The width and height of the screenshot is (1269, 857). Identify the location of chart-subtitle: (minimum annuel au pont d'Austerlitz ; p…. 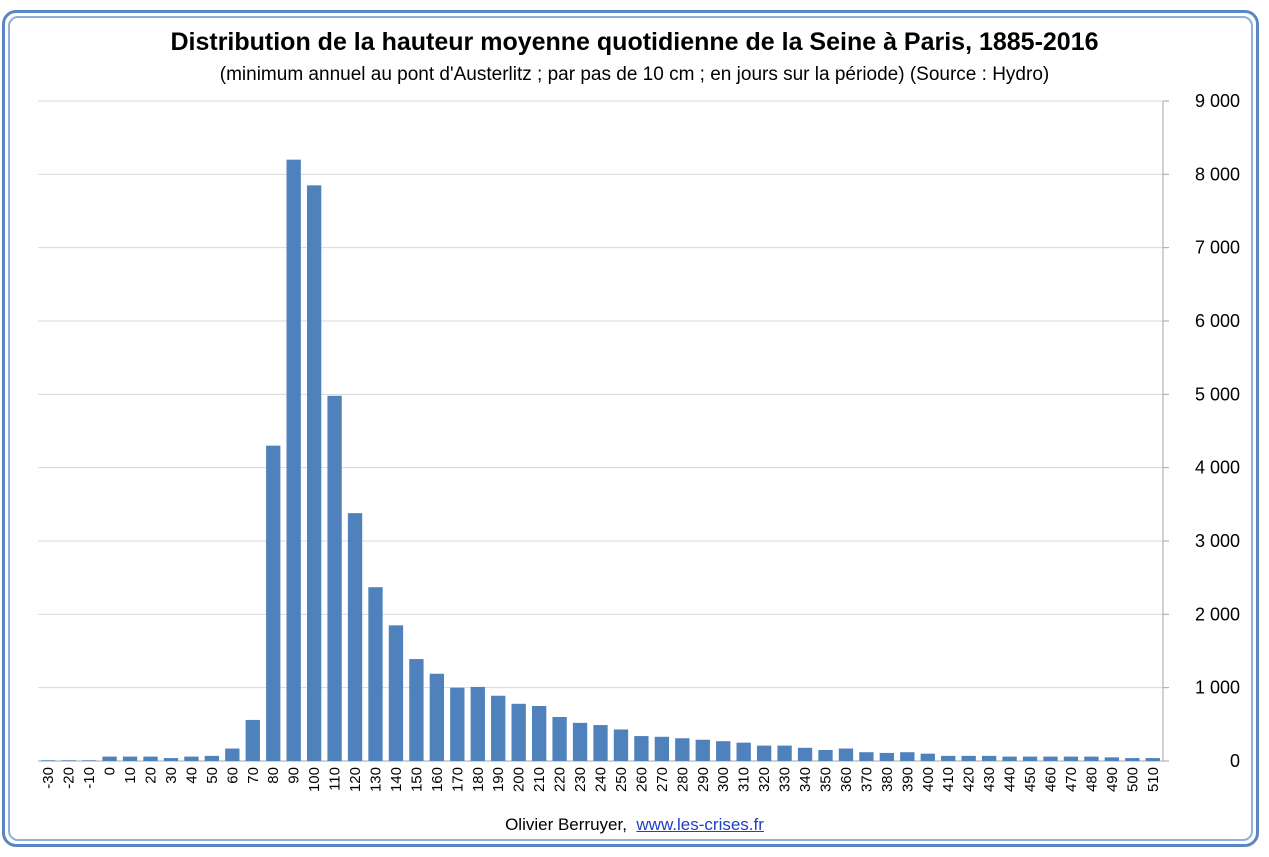
(634, 74).